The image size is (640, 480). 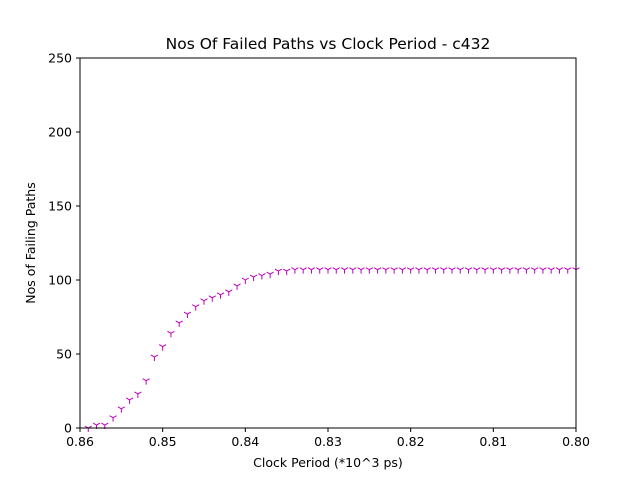 What do you see at coordinates (80, 441) in the screenshot?
I see `x-tick-label: 0.86` at bounding box center [80, 441].